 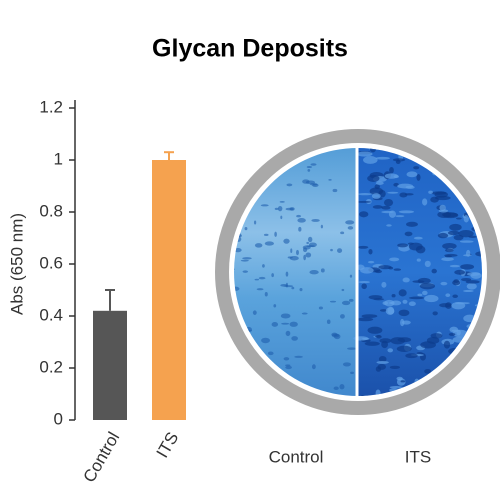 What do you see at coordinates (168, 445) in the screenshot?
I see `x-tick-label: ITS` at bounding box center [168, 445].